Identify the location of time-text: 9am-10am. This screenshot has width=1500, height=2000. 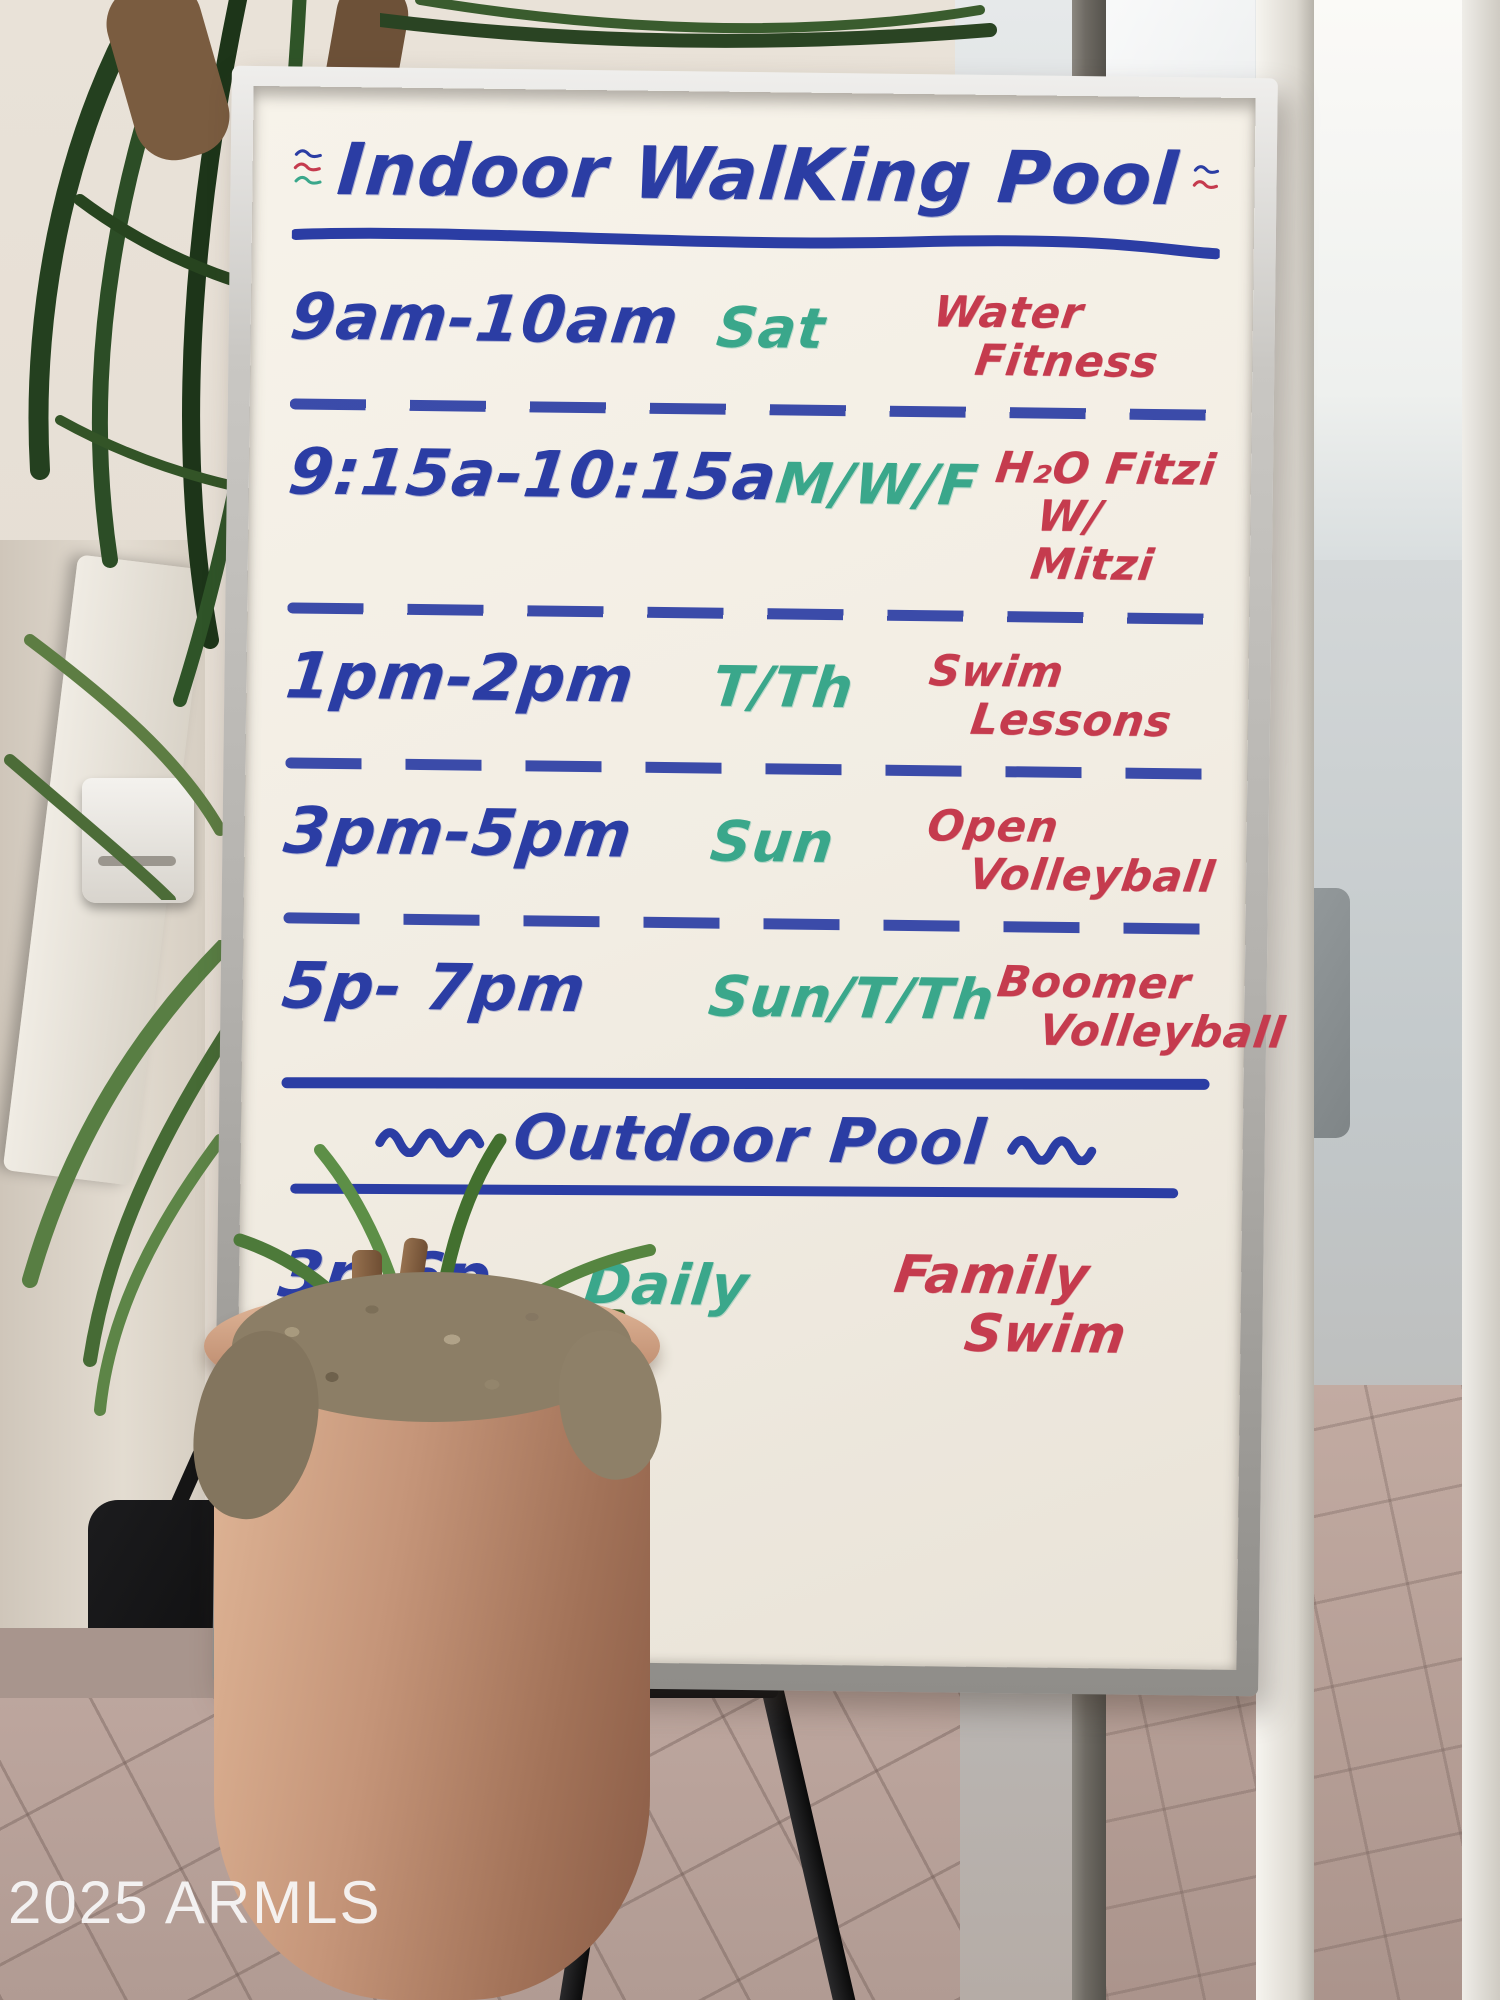
(485, 320).